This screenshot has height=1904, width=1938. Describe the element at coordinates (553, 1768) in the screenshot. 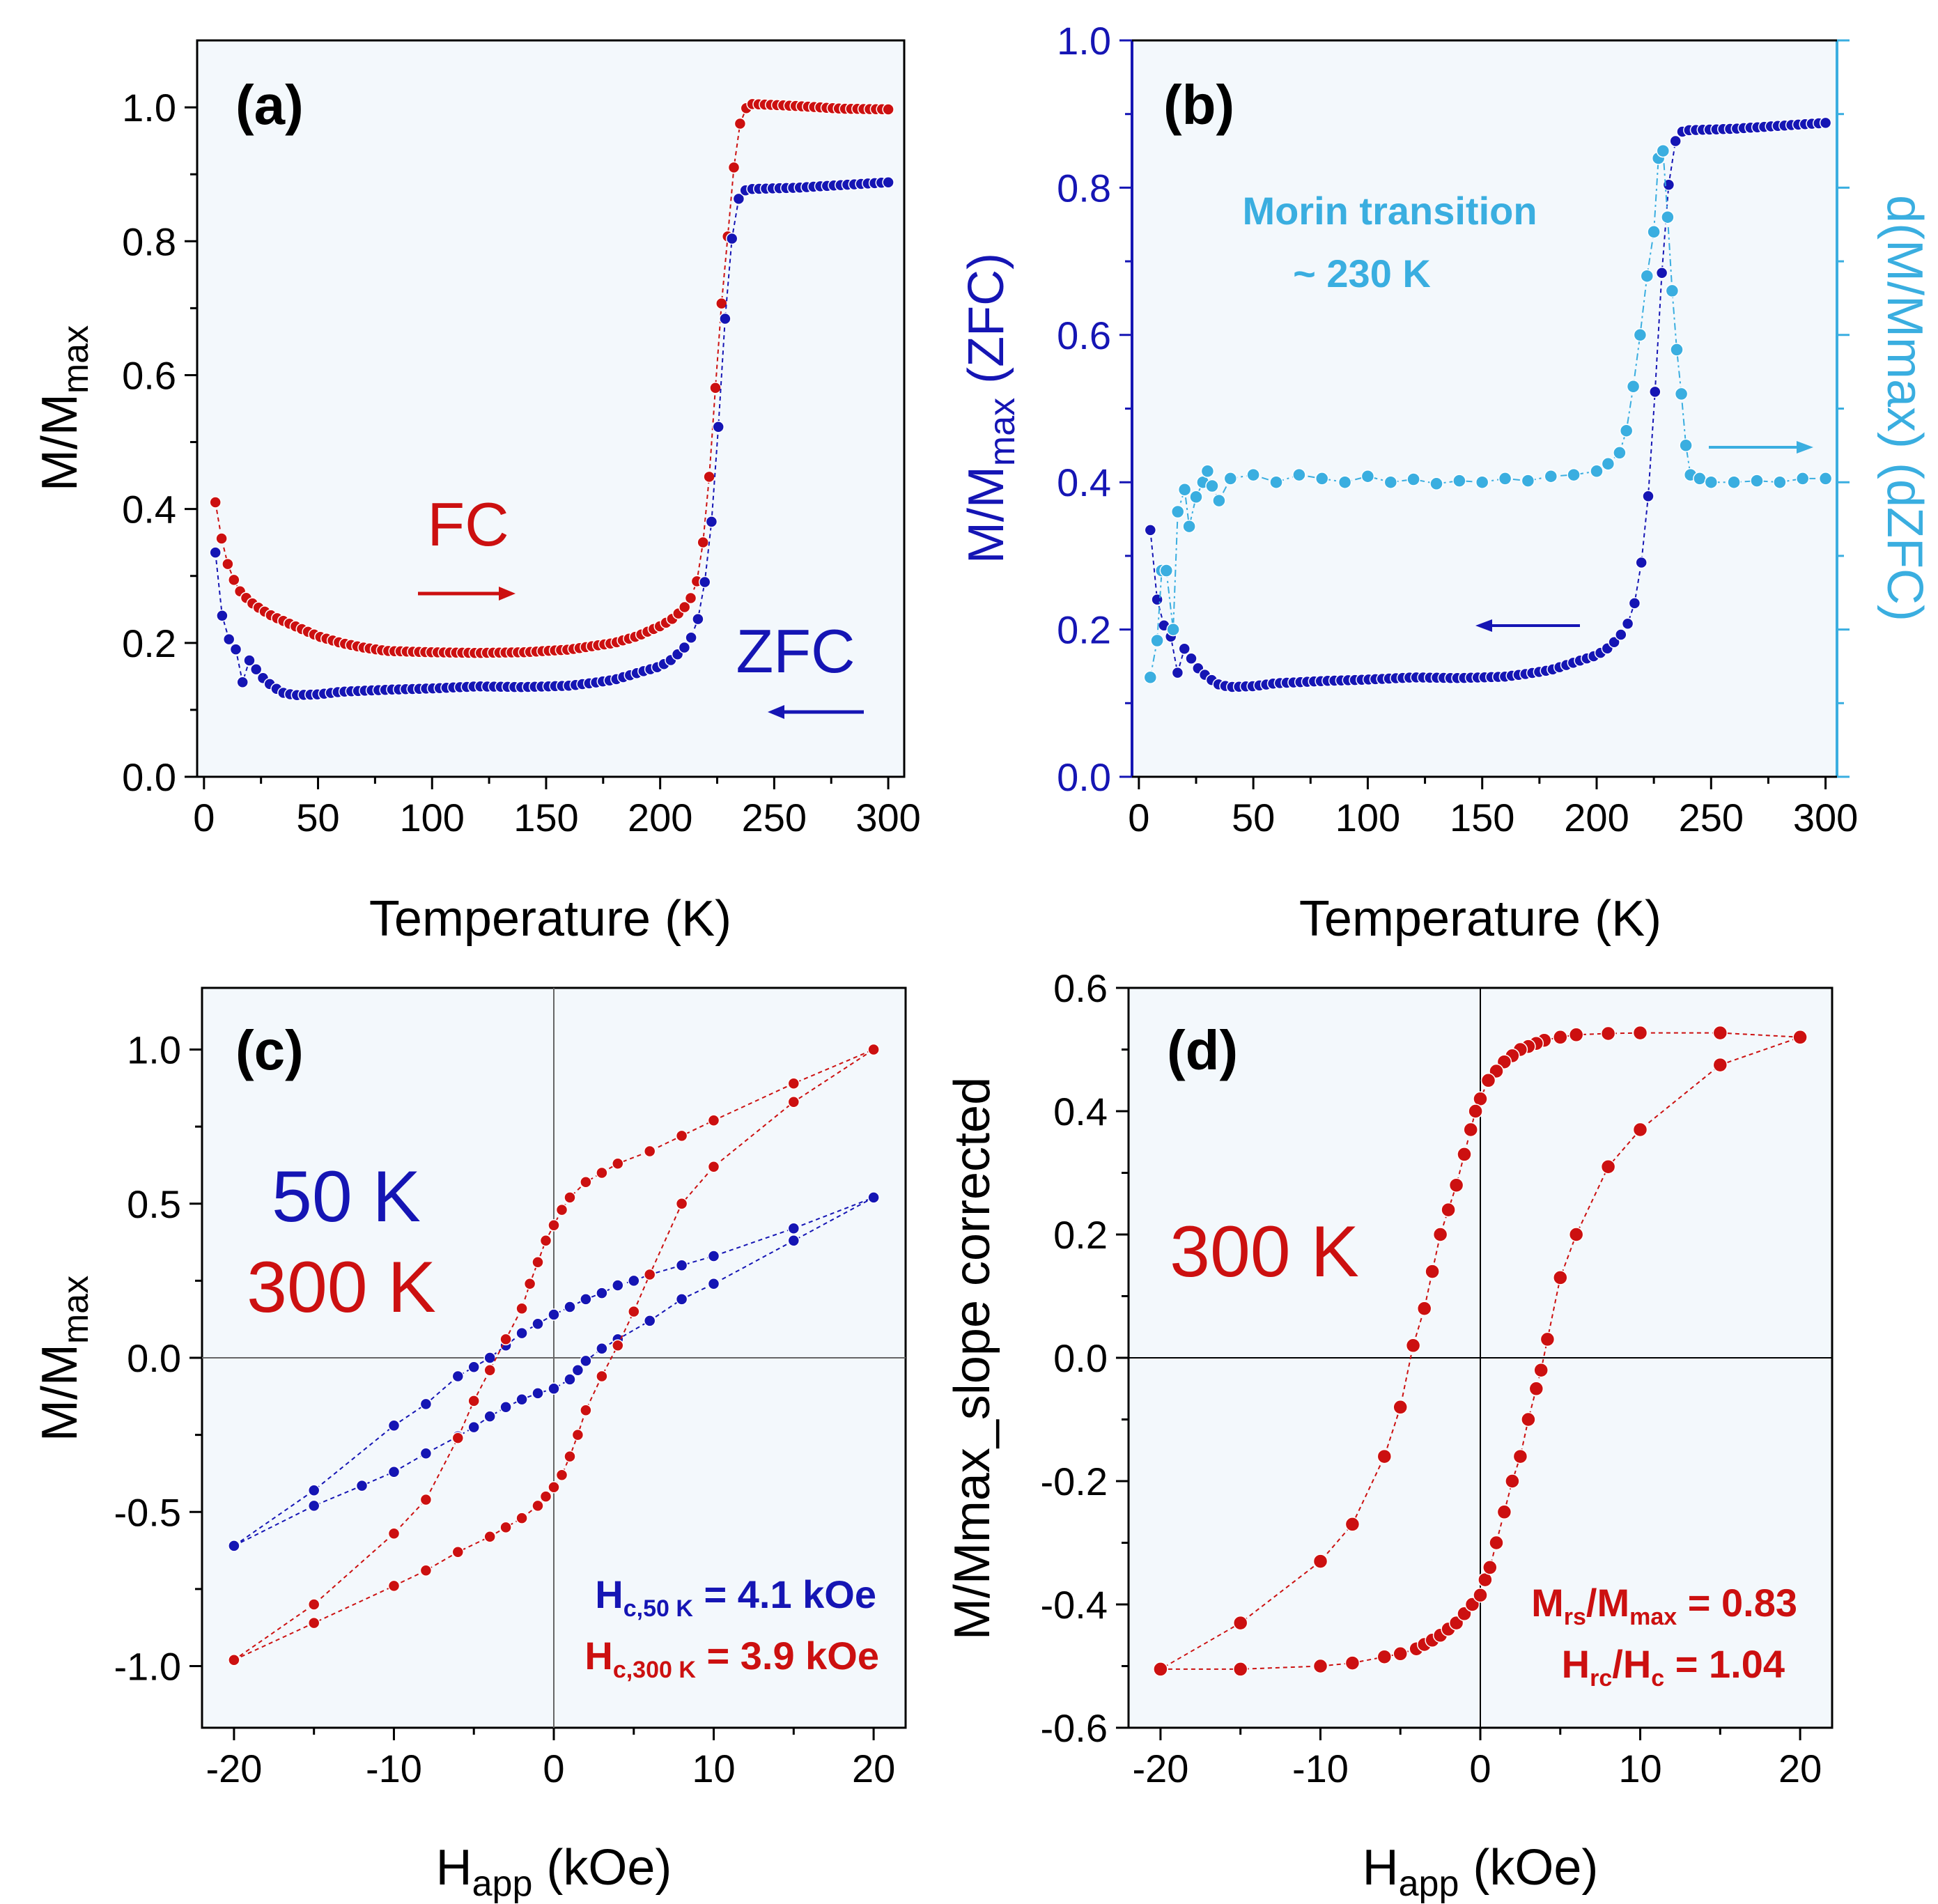

I see `x-tick-label: 0` at that location.